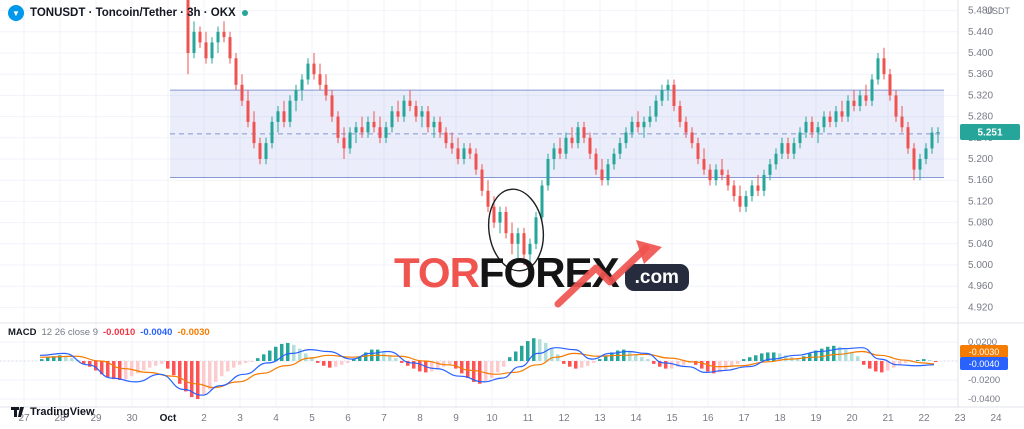  I want to click on time-scale, so click(512, 418).